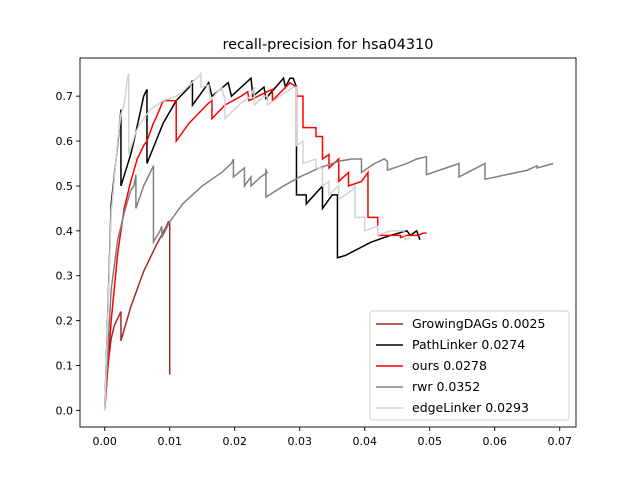  Describe the element at coordinates (327, 45) in the screenshot. I see `chart-title: recall-precision for hsa04310` at that location.